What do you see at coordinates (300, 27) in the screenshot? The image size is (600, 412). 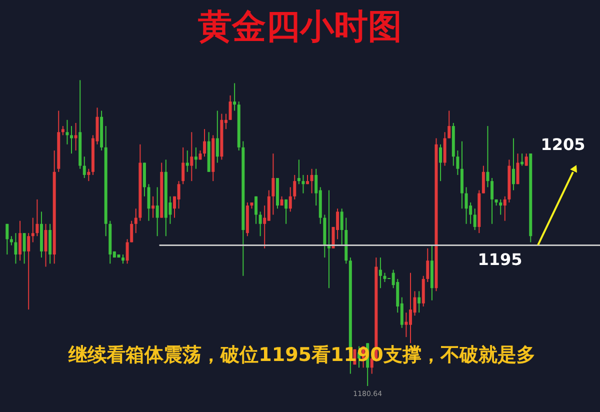 I see `chart-title: 黄金四小时图` at bounding box center [300, 27].